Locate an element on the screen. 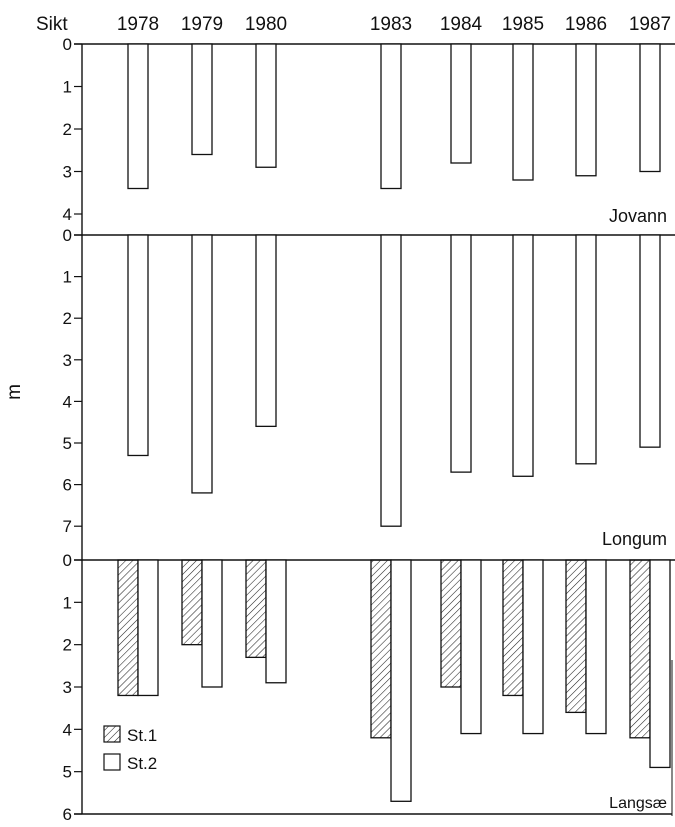 The image size is (675, 827). x-tick-label-1980: 1980 is located at coordinates (266, 24).